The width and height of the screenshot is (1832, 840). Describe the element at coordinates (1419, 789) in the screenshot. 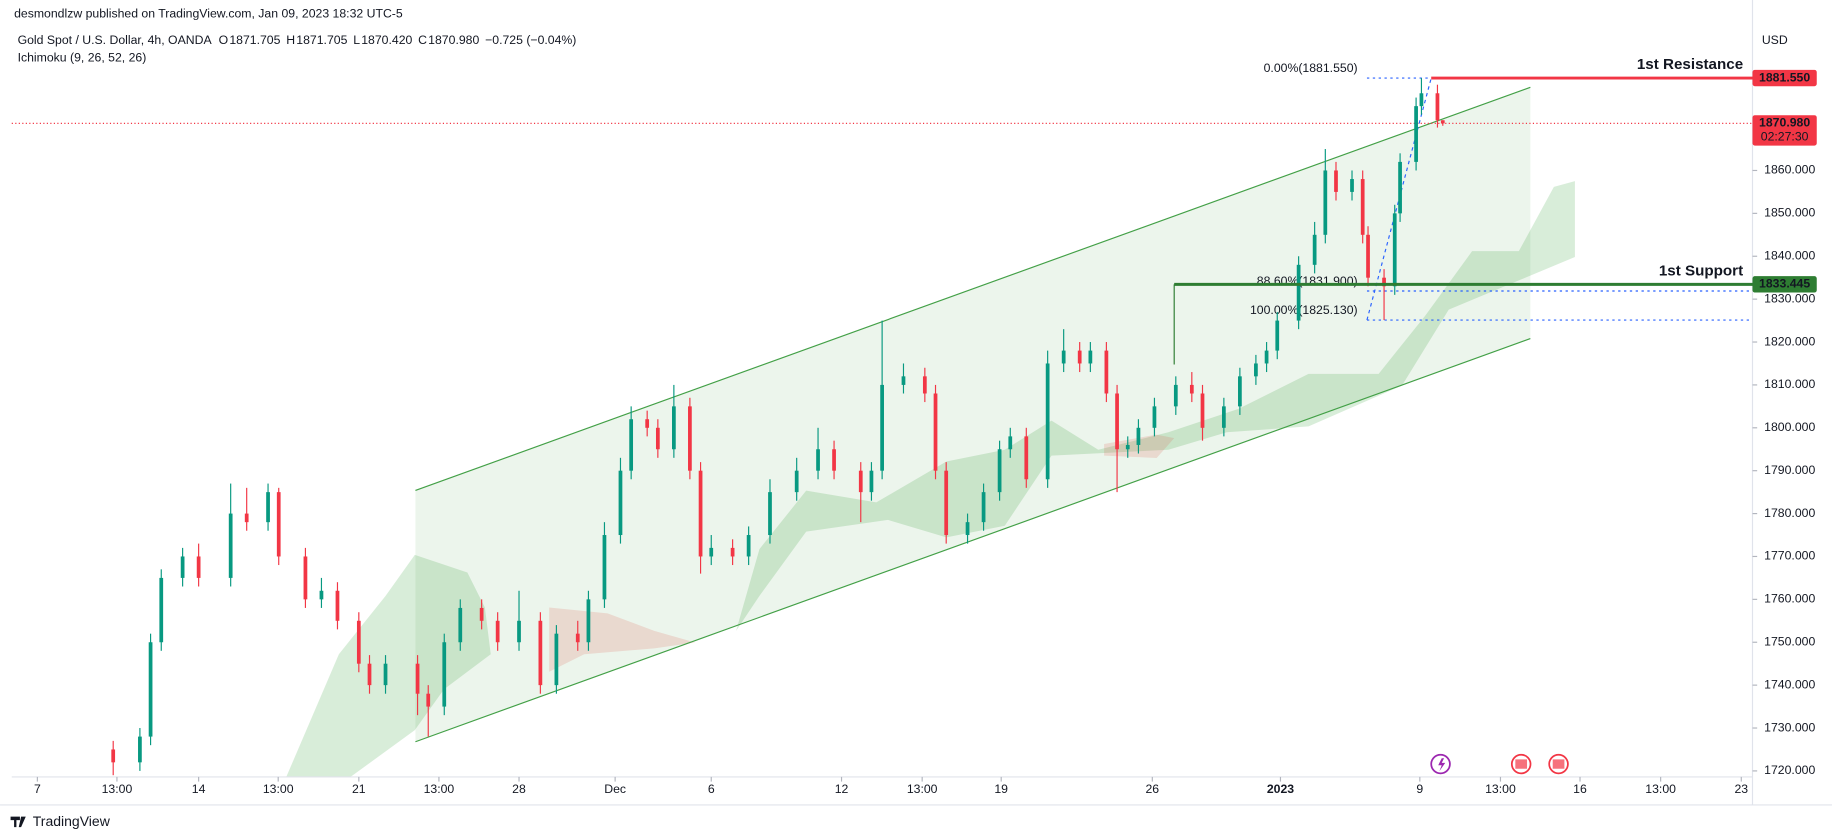

I see `x-tick-label: 9` at that location.